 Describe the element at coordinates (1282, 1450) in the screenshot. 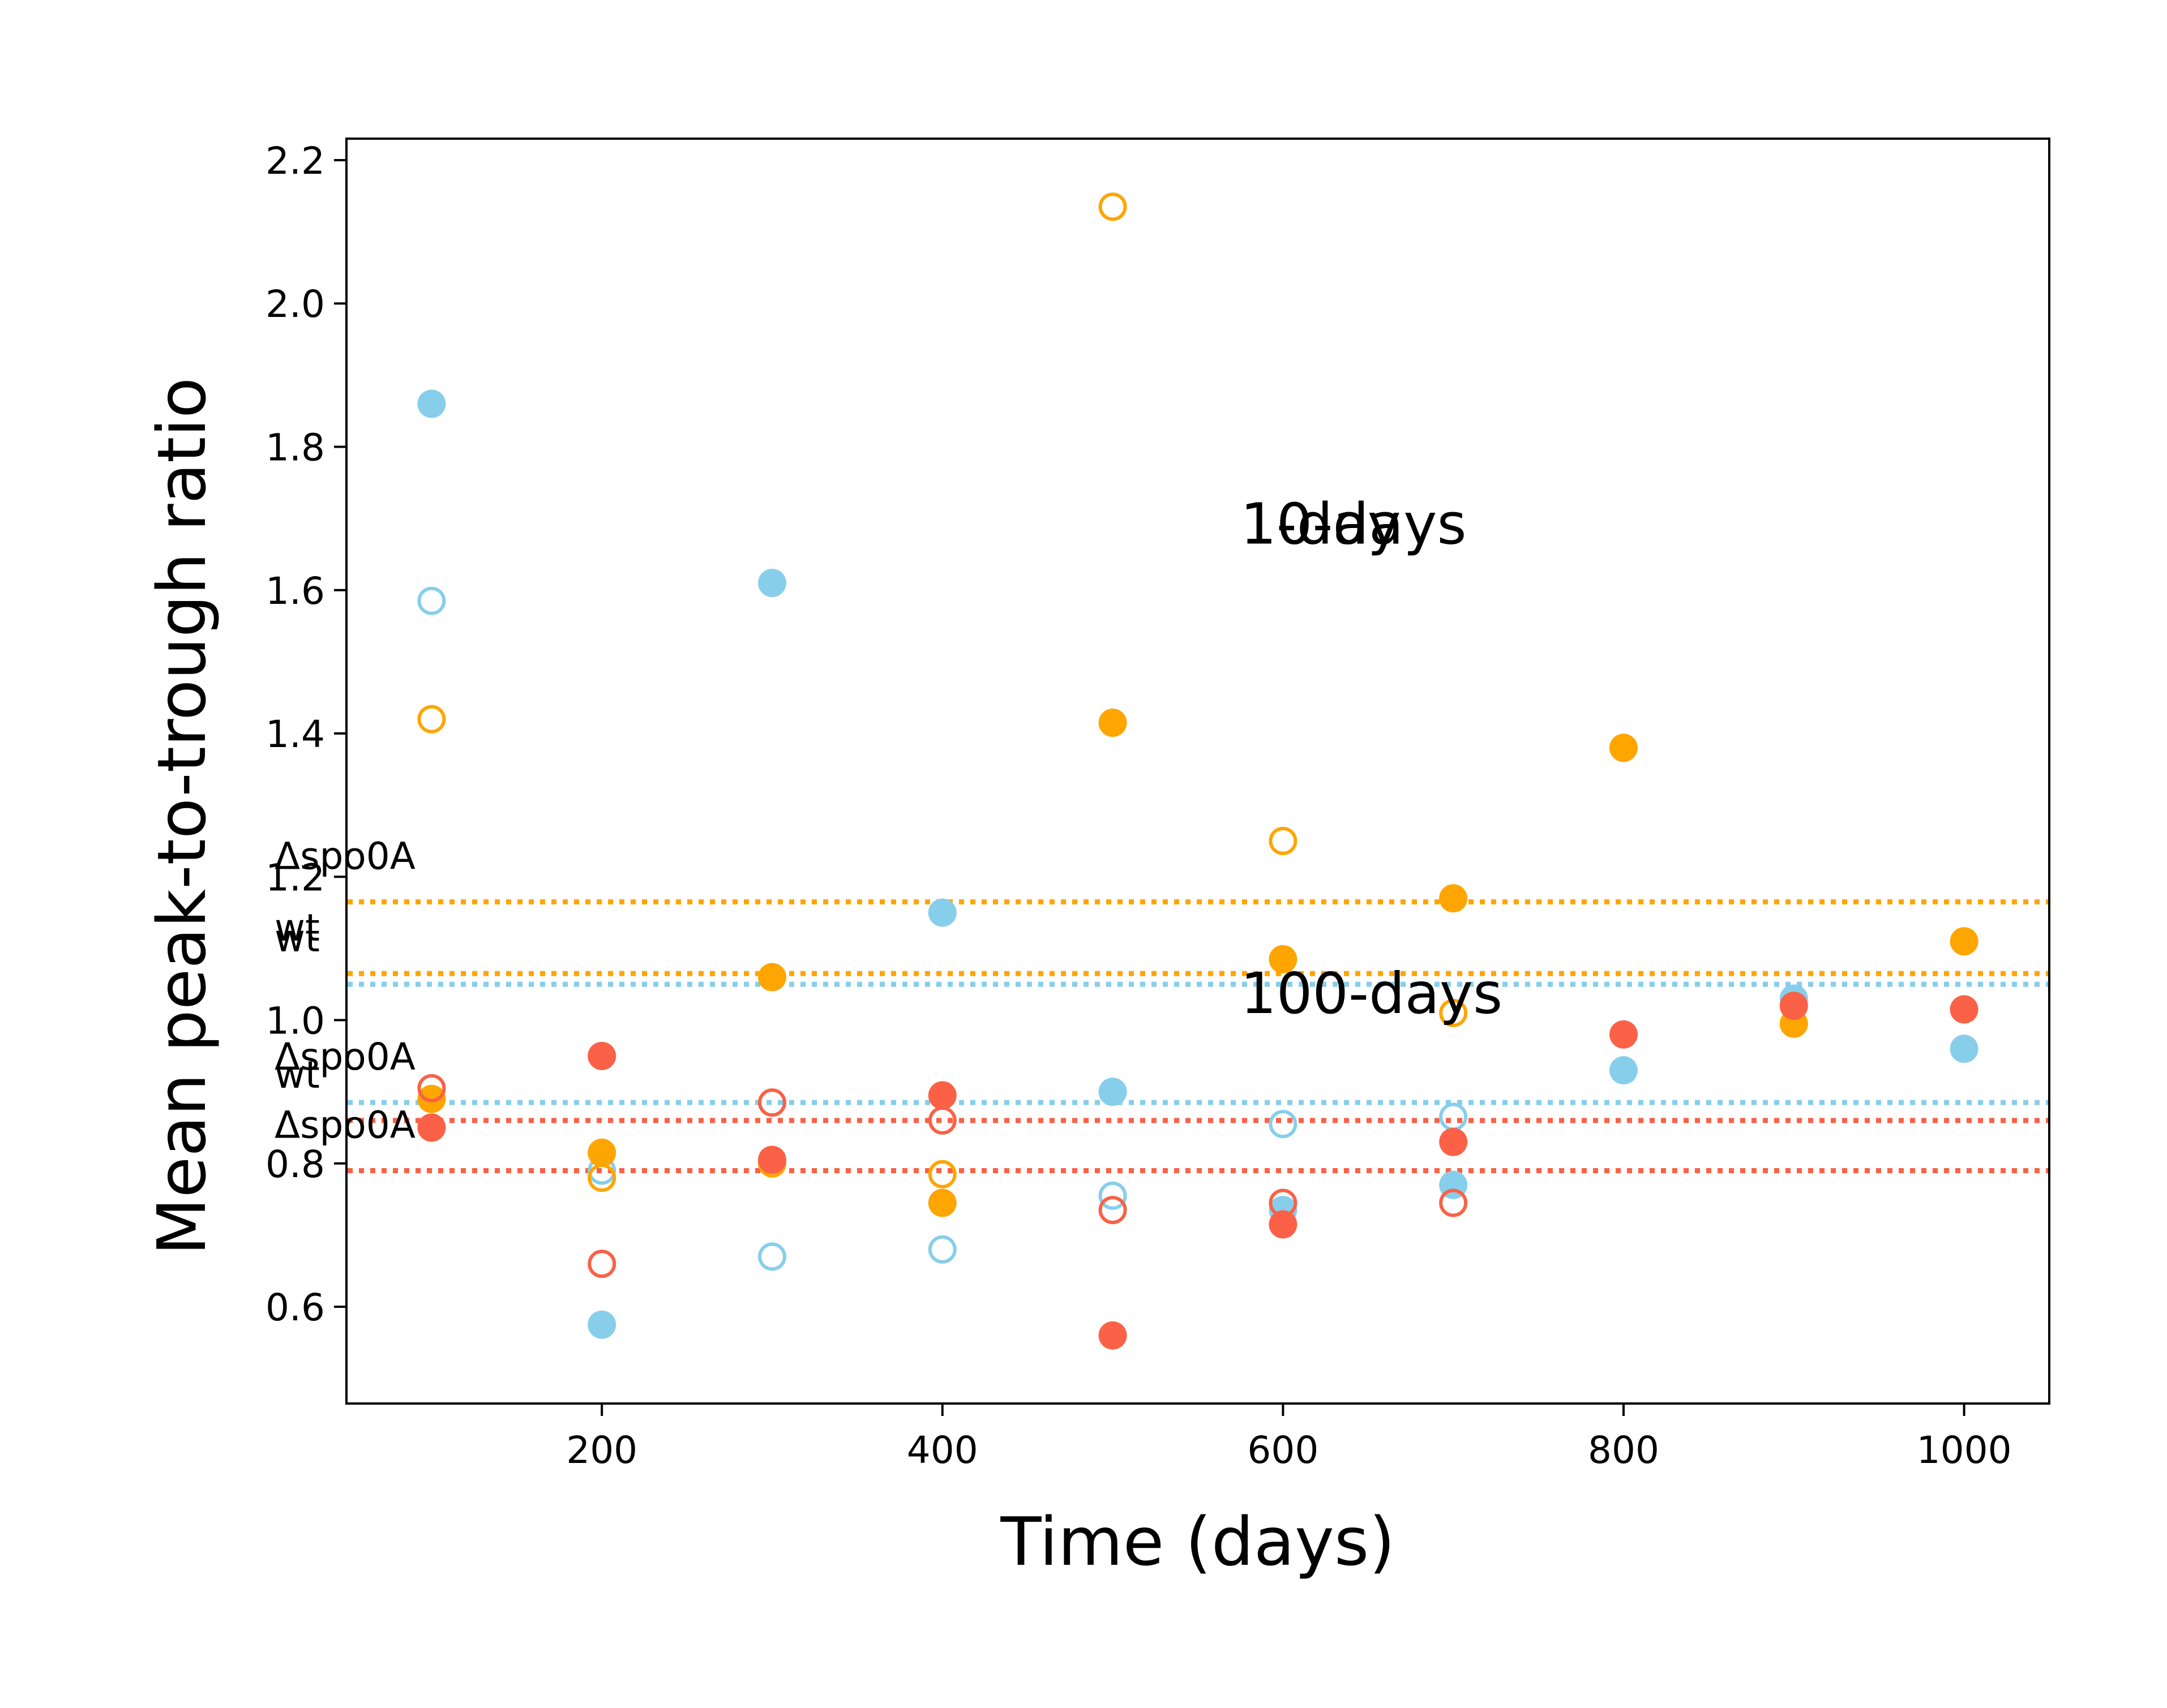

I see `x-tick-label: 600` at that location.